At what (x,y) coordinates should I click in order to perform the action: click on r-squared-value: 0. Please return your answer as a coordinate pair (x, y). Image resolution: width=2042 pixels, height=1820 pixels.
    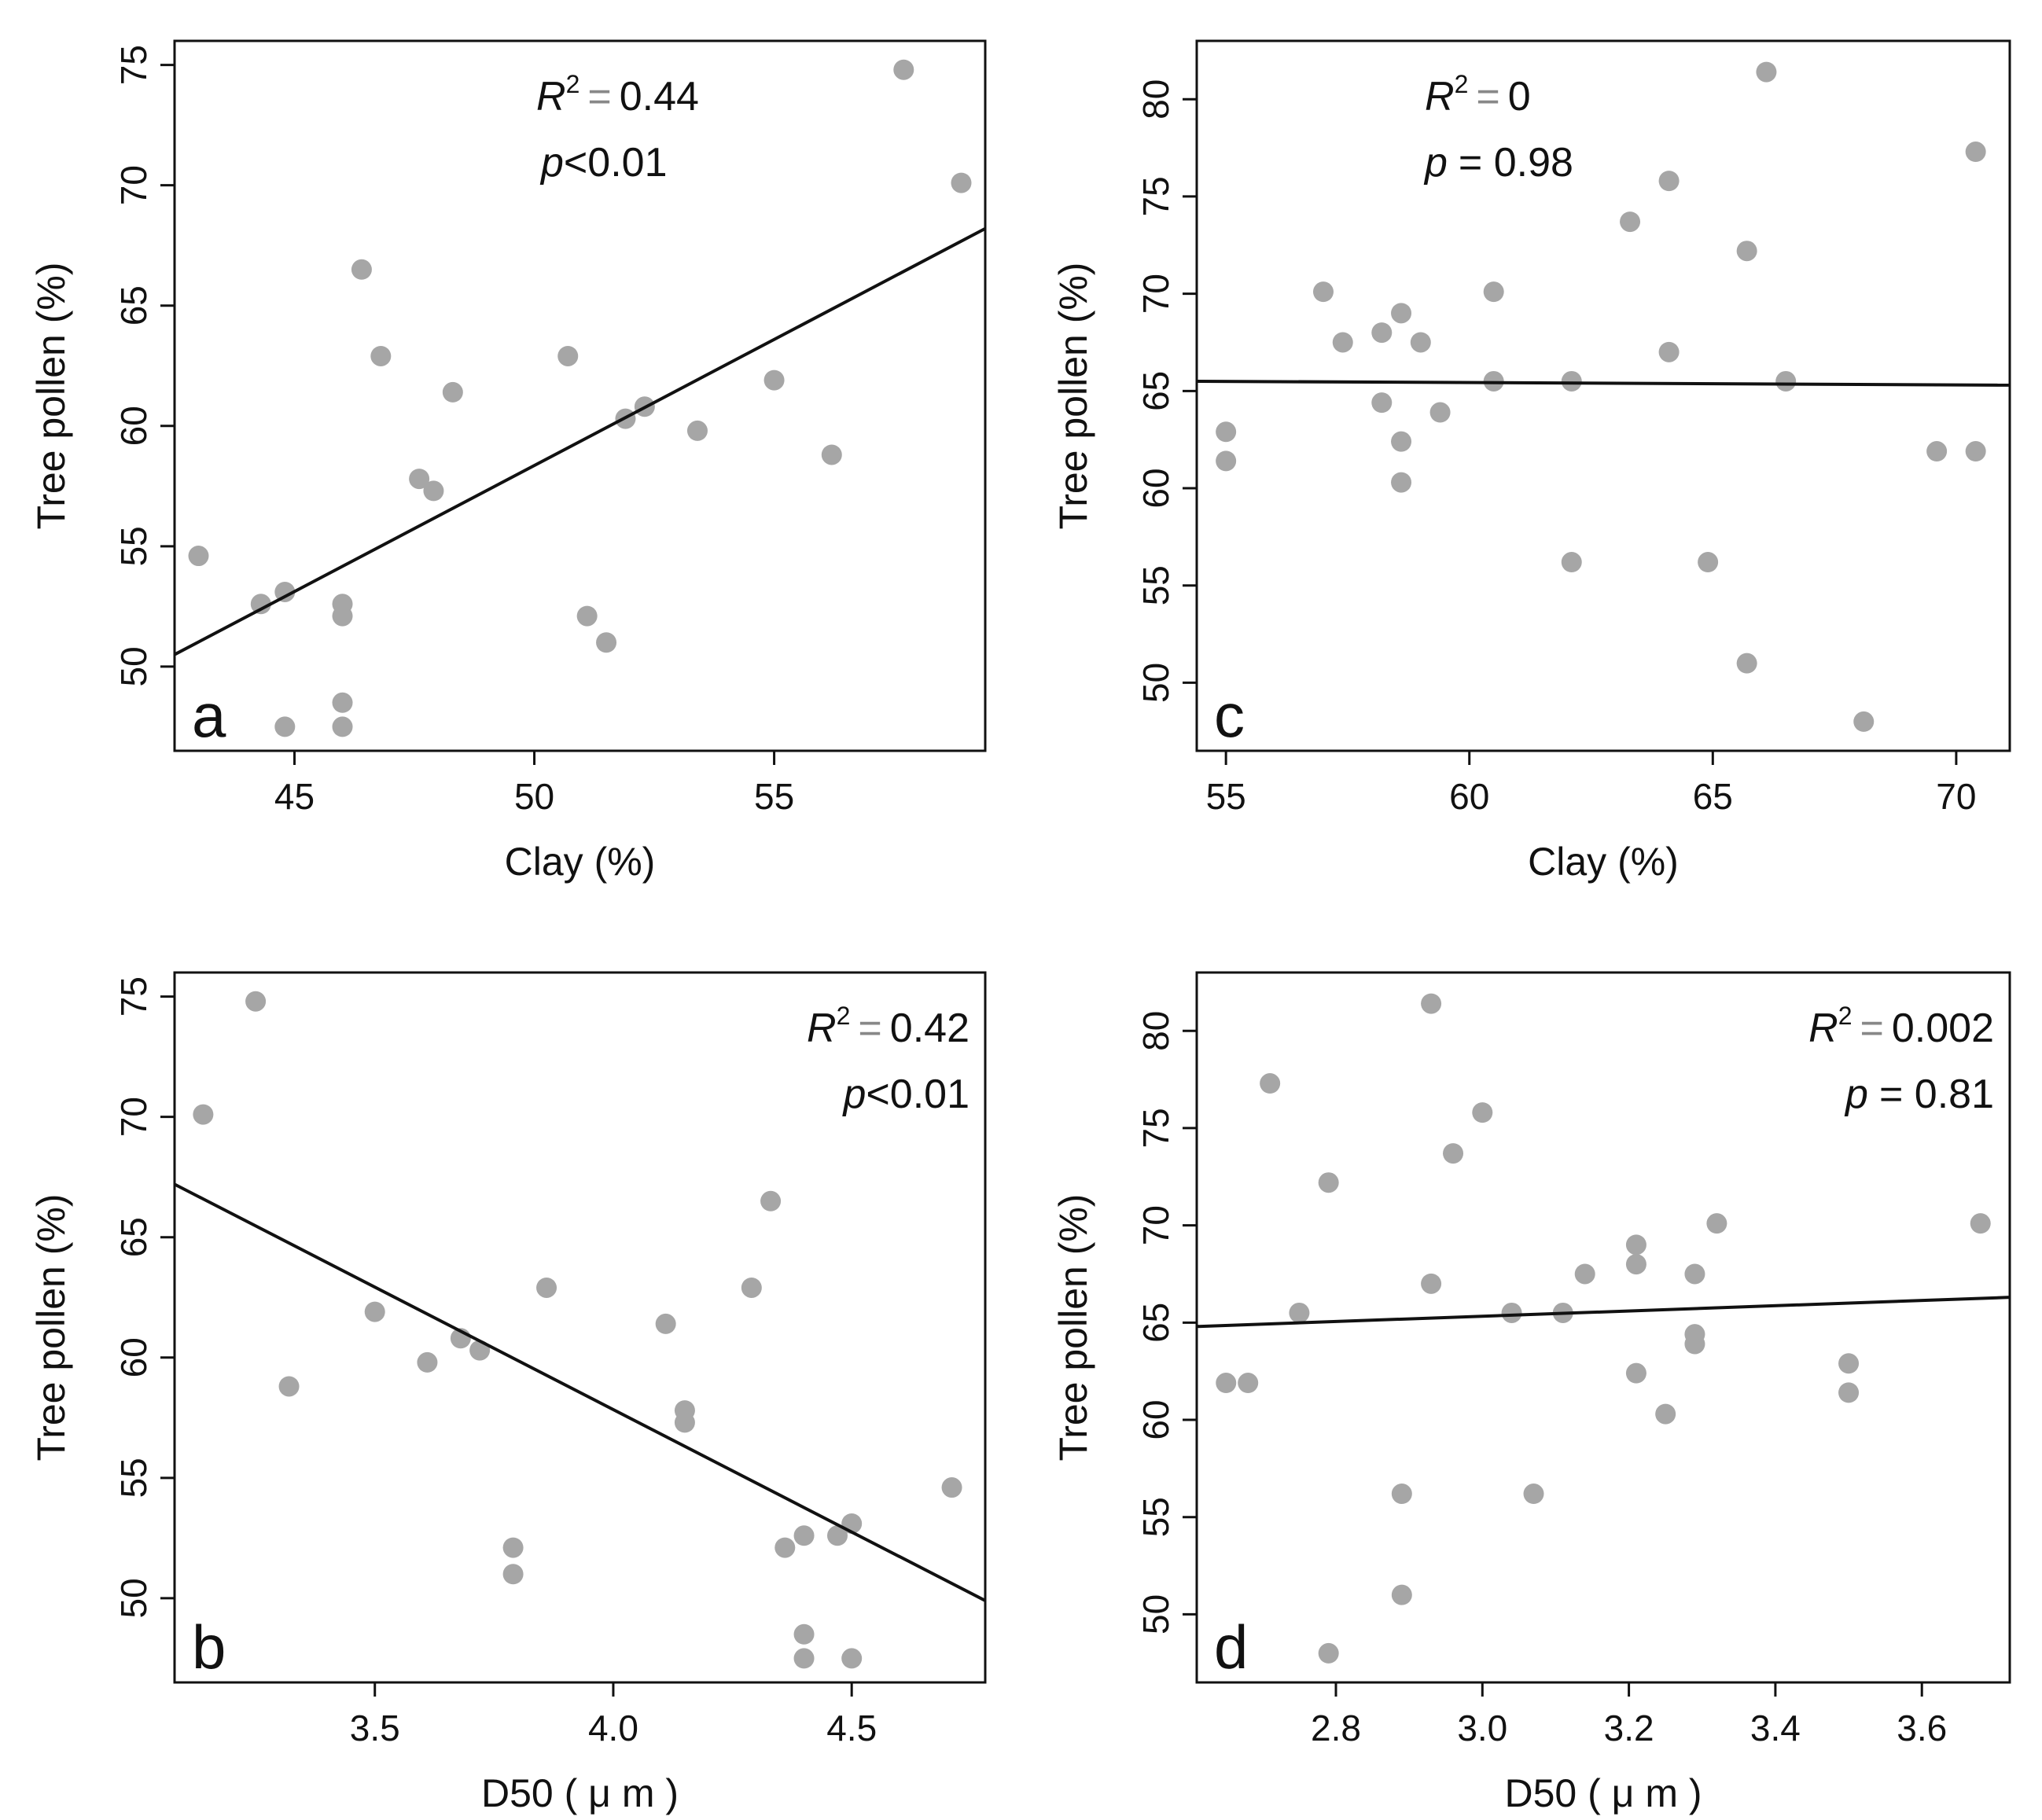
    Looking at the image, I should click on (1519, 96).